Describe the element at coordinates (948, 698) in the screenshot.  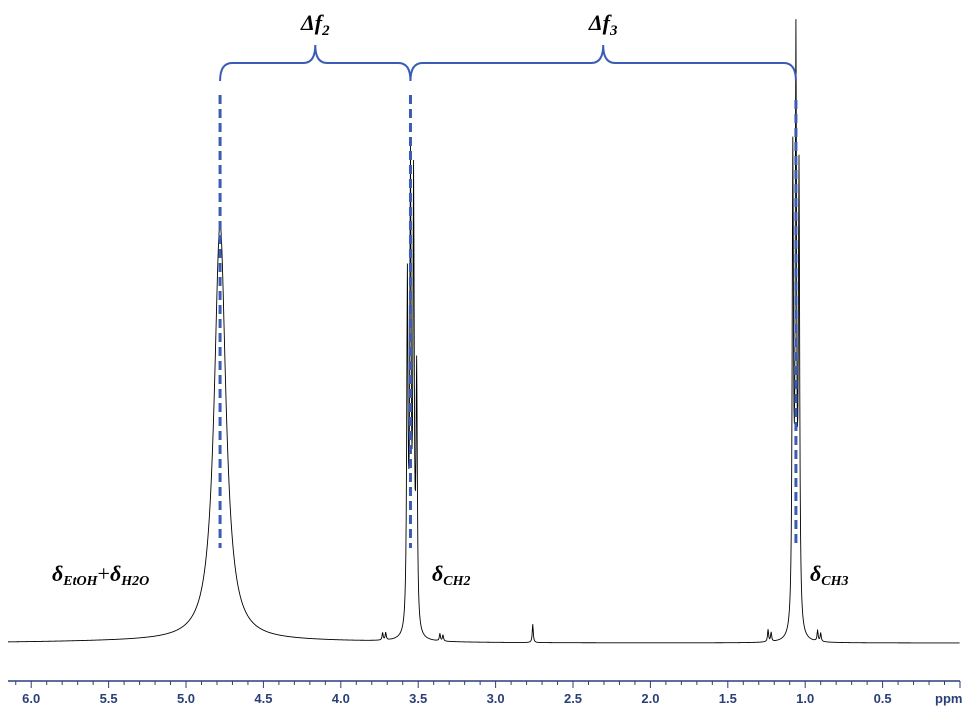
I see `x-axis-title: ppm` at that location.